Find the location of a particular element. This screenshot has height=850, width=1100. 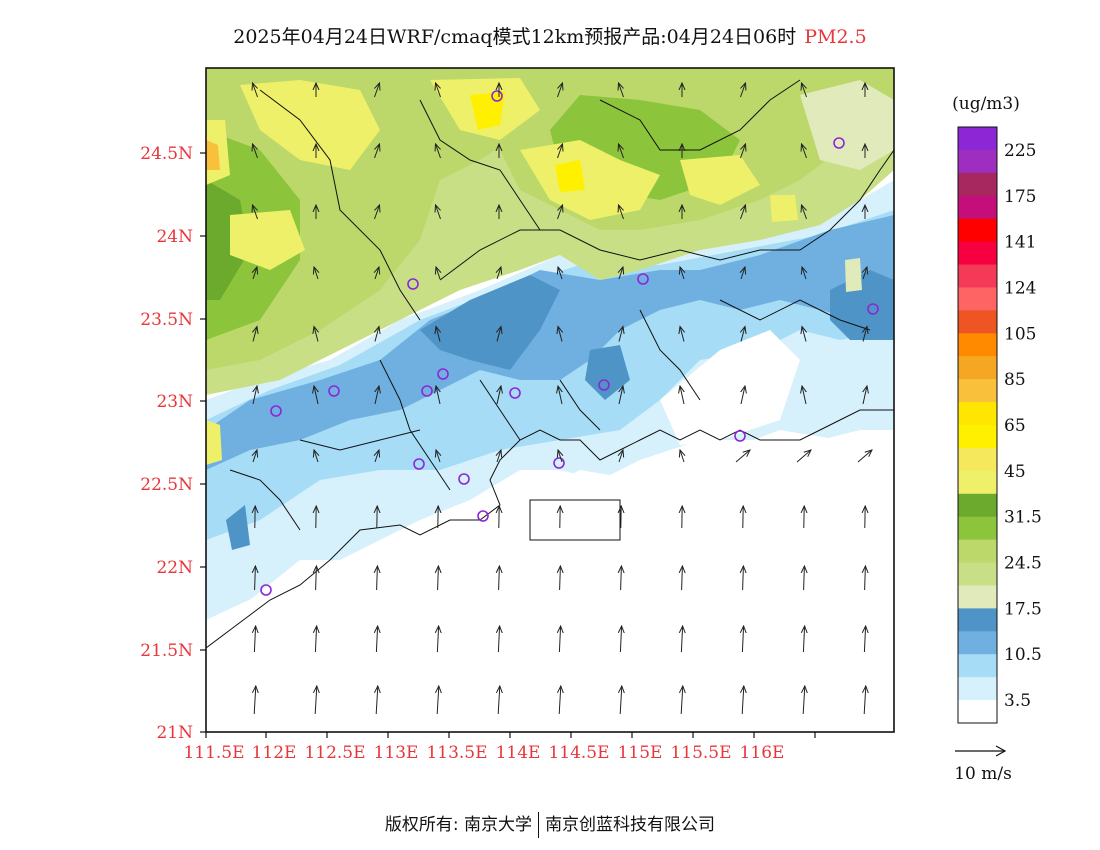

wind-scale-arrowhead is located at coordinates (1001, 751).